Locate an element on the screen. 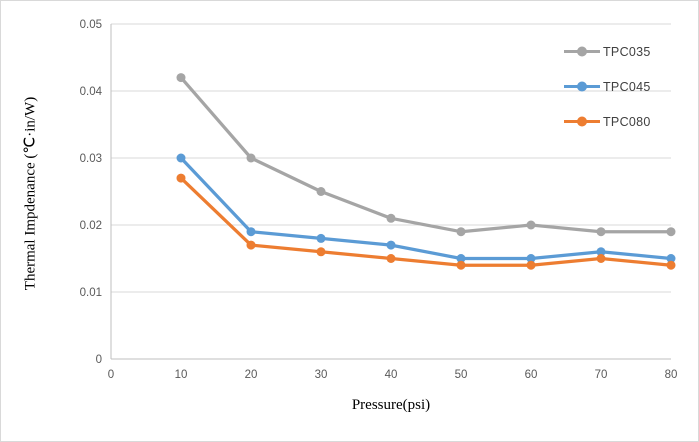  x-tick-label: 60 is located at coordinates (531, 375).